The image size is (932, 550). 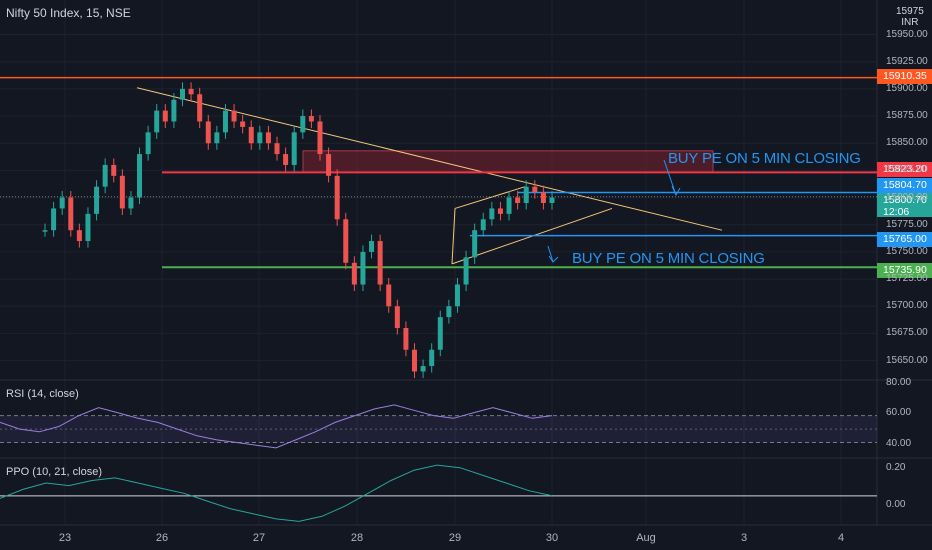 I want to click on chart-title: Nifty 50 Index, 15, NSE, so click(x=68, y=13).